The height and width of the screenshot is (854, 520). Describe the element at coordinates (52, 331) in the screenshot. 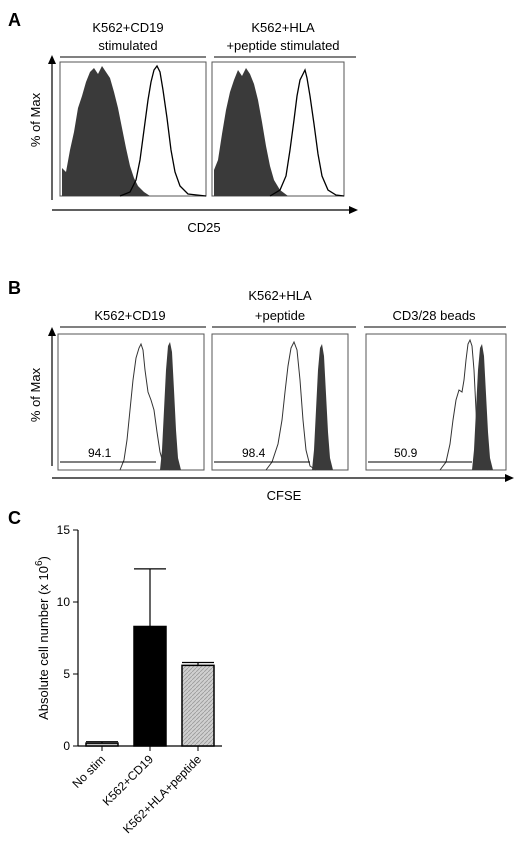

I see `panel-b-y-arrowhead` at that location.